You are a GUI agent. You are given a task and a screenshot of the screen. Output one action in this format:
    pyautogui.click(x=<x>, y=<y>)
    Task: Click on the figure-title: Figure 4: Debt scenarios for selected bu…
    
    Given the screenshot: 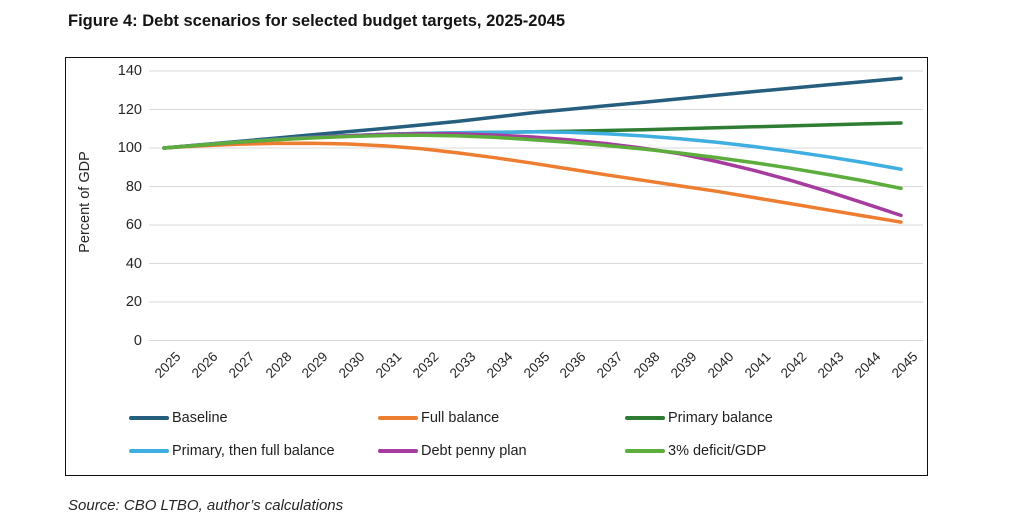 What is the action you would take?
    pyautogui.click(x=317, y=21)
    